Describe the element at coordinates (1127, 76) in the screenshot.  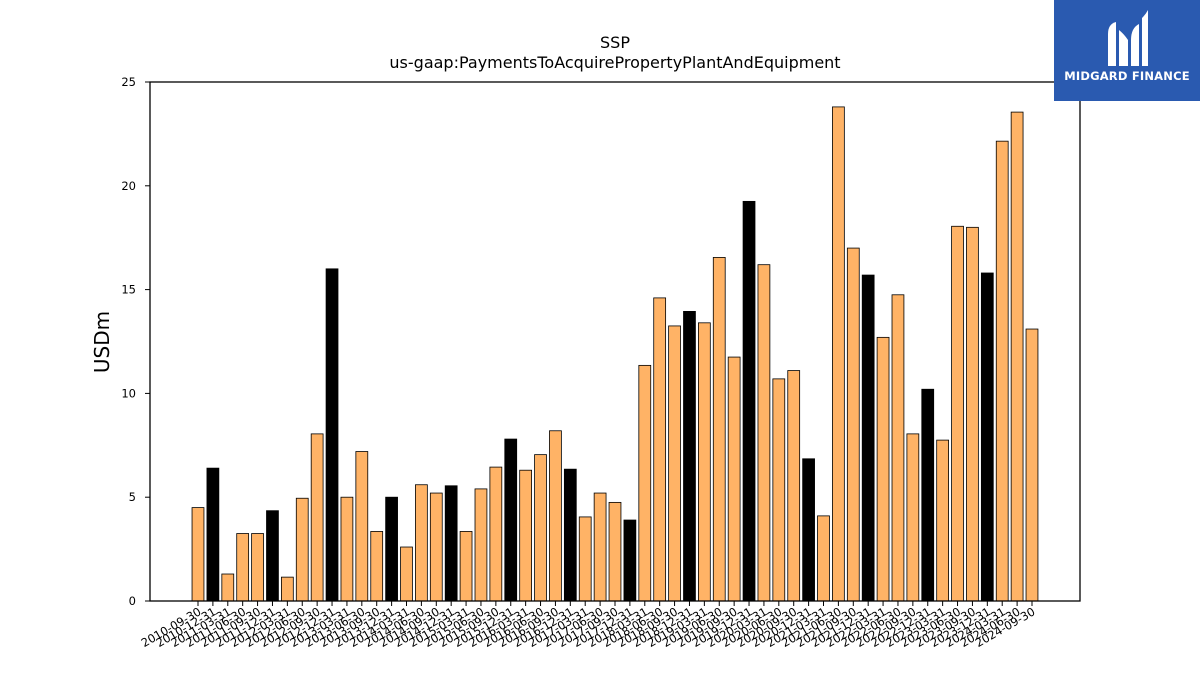
I see `brand-name: MIDGARD FINANCE` at that location.